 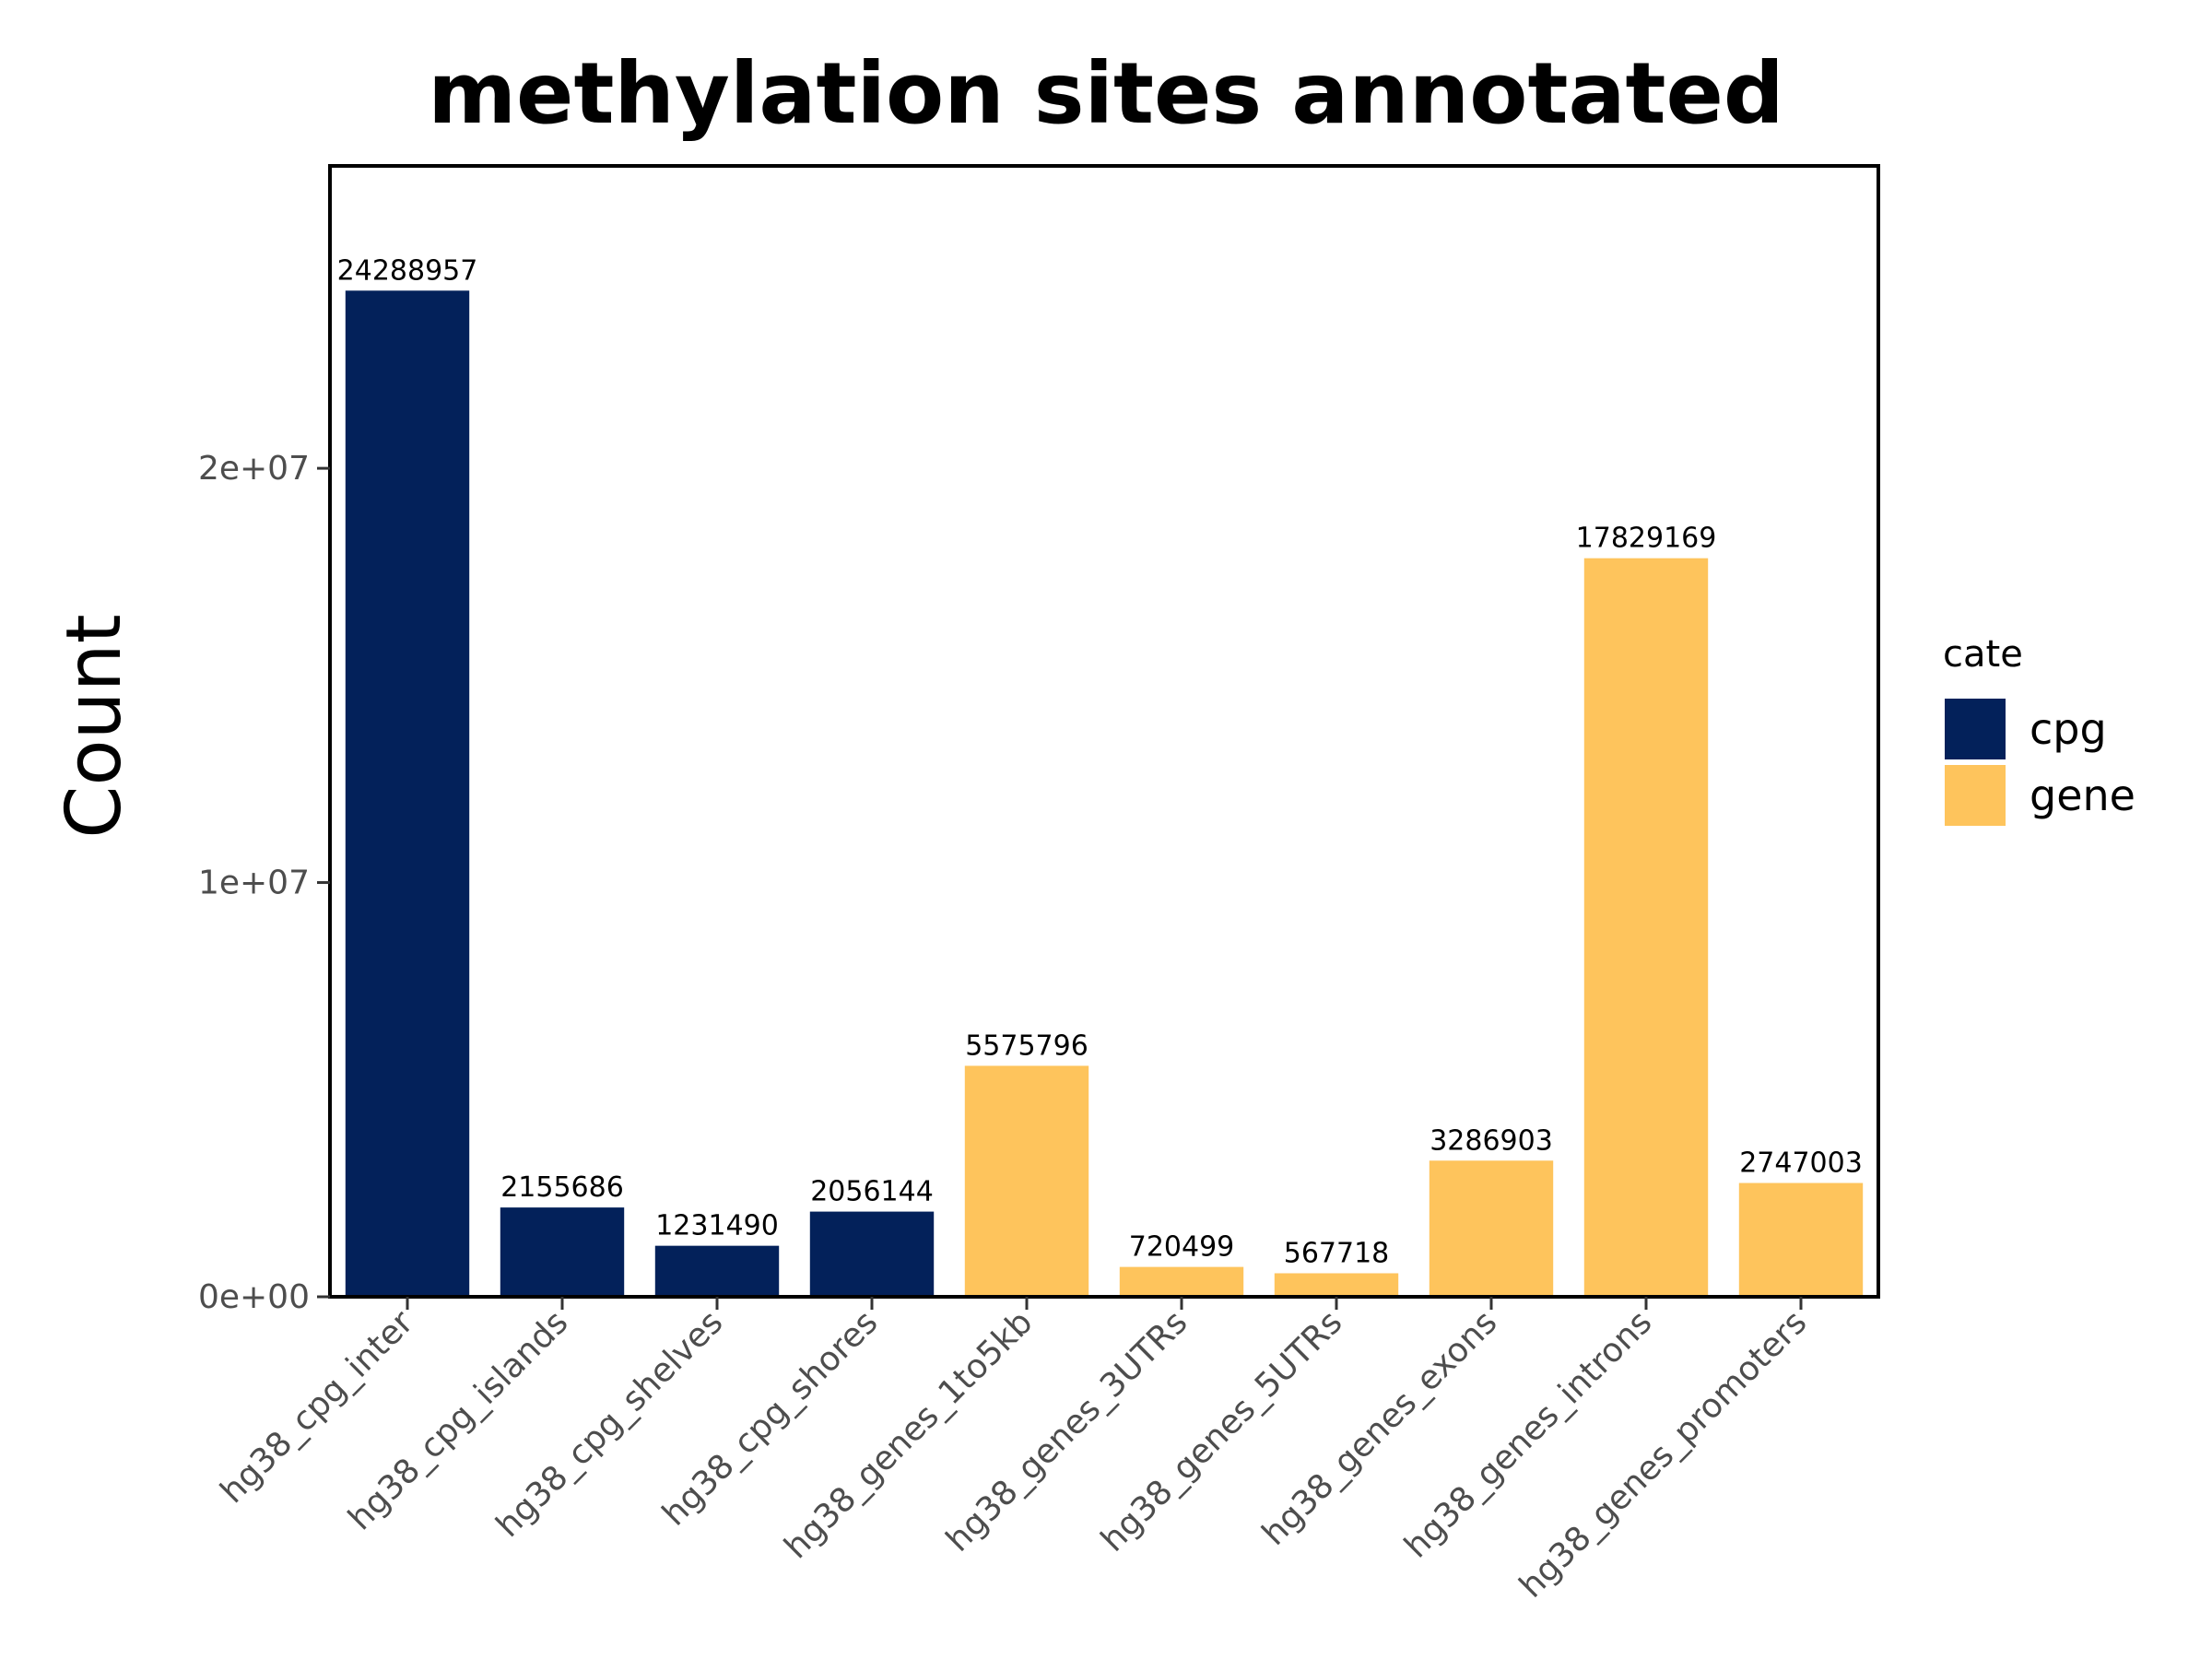 I want to click on y-axis-label: Count, so click(x=94, y=726).